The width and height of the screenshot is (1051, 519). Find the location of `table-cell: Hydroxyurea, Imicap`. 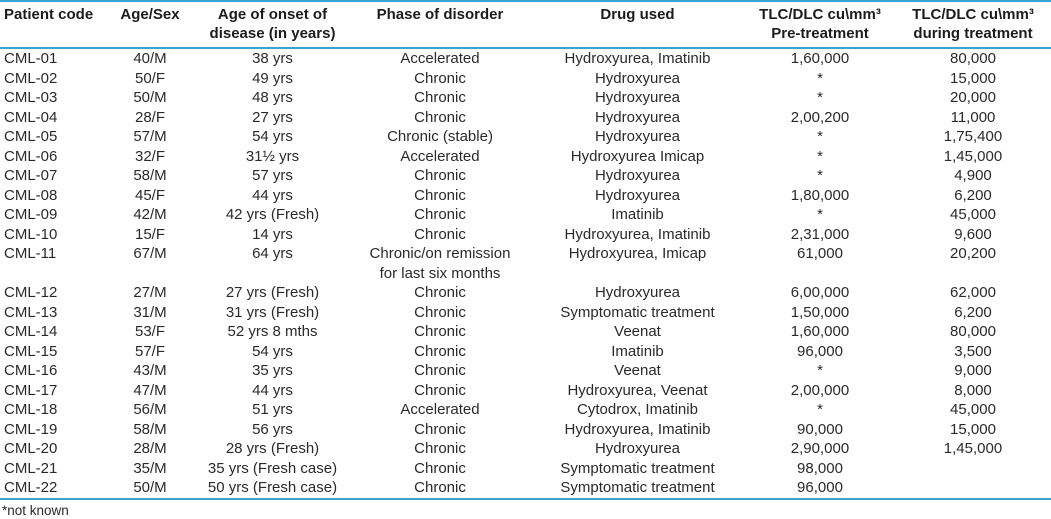

table-cell: Hydroxyurea, Imicap is located at coordinates (637, 253).